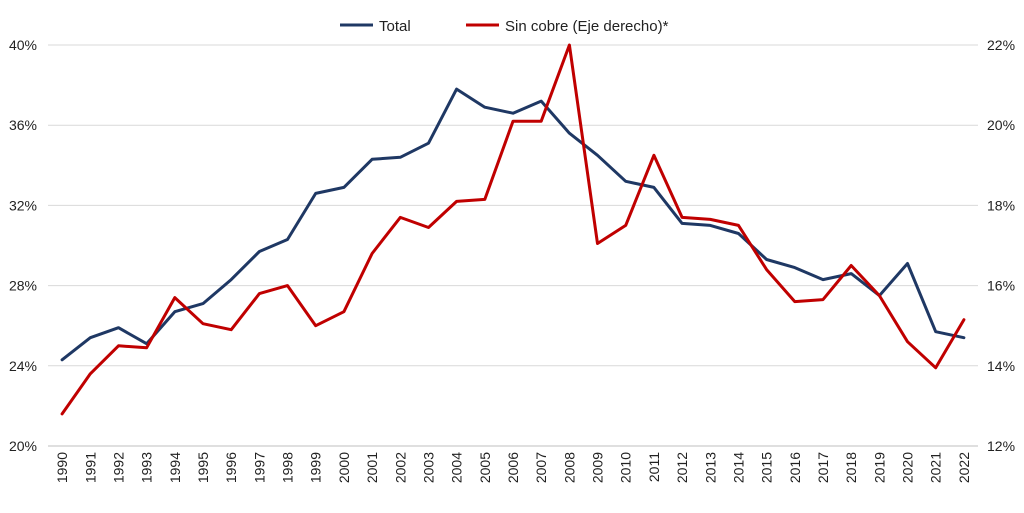 This screenshot has width=1024, height=513. Describe the element at coordinates (203, 467) in the screenshot. I see `x-tick-label: 1995` at that location.